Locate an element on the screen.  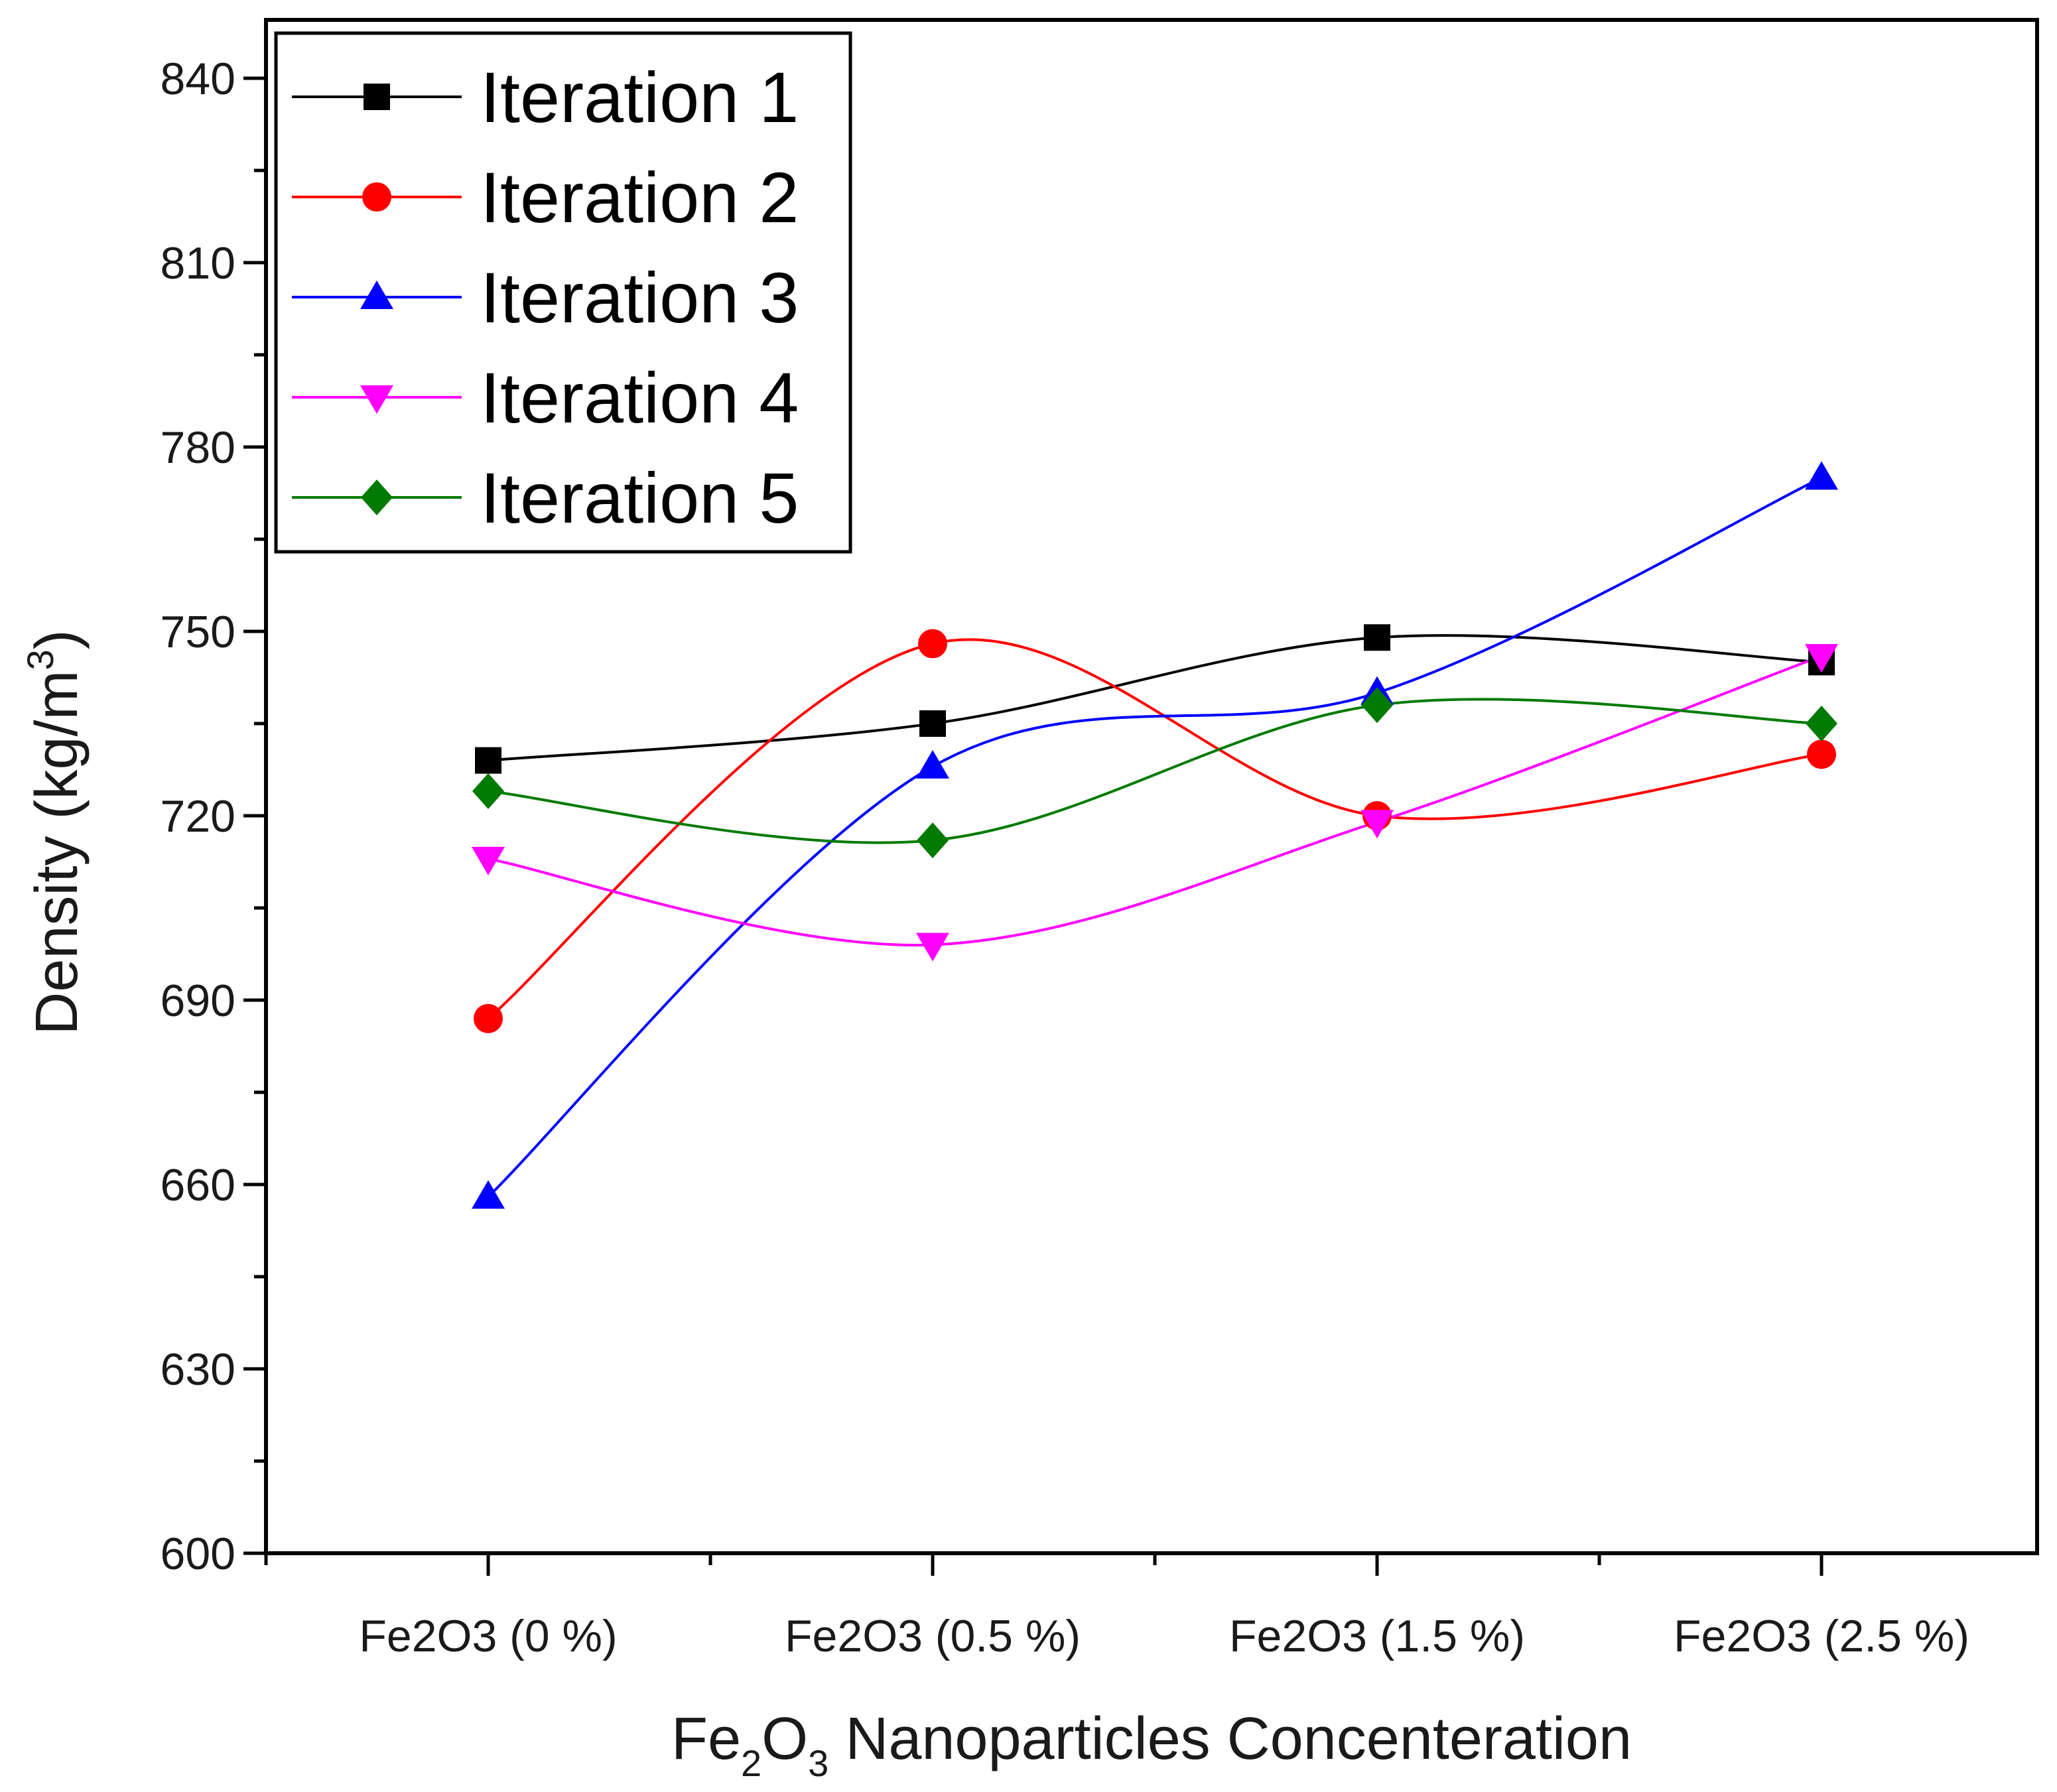
x-tick-label: Fe2O3 (0 %) is located at coordinates (488, 1636).